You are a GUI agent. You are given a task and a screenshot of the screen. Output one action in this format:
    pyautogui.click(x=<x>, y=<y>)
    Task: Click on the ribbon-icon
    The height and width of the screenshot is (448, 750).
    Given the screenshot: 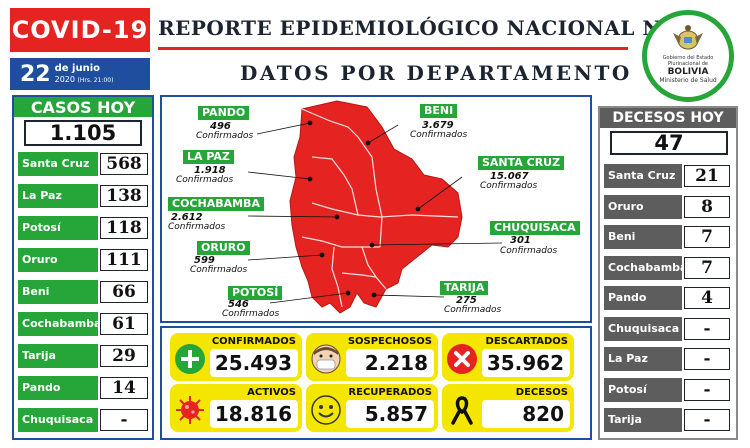 What is the action you would take?
    pyautogui.click(x=462, y=410)
    